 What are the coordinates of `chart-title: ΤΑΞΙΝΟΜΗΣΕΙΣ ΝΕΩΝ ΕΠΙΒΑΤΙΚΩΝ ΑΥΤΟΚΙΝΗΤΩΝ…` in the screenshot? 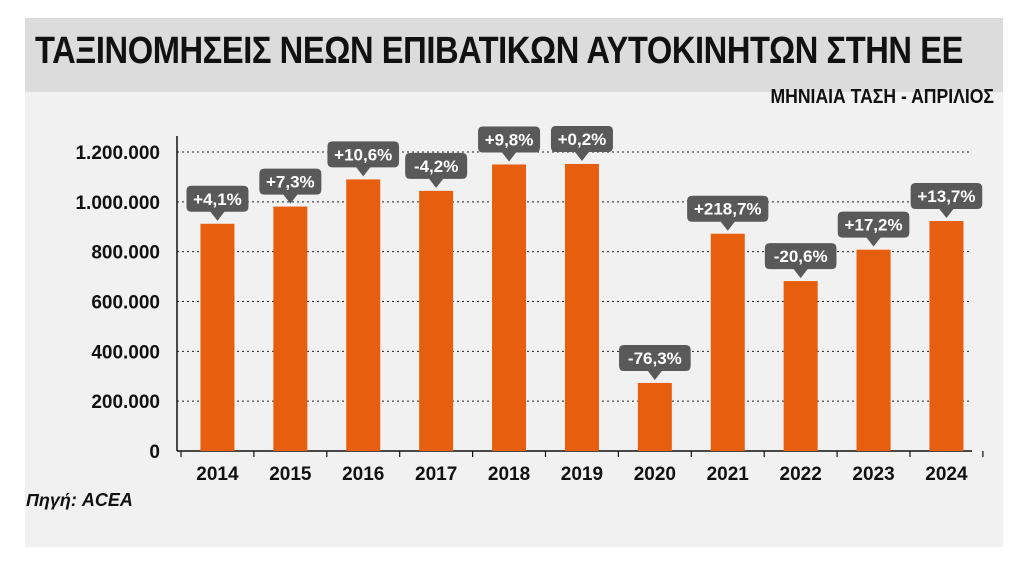 It's located at (499, 51).